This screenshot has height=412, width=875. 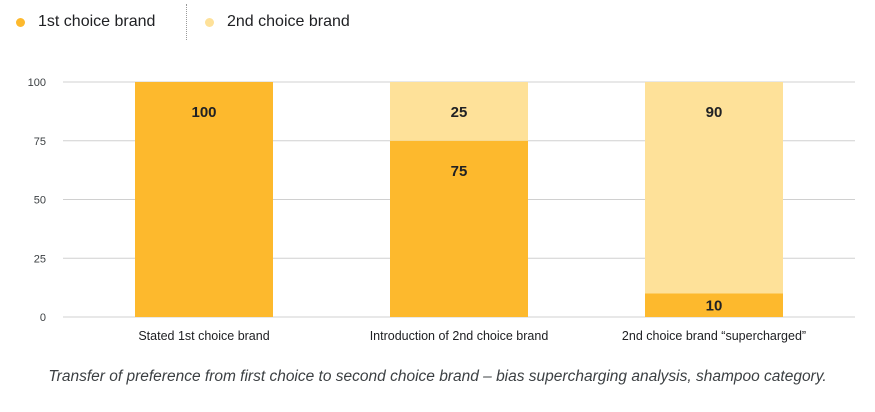 I want to click on data-label-1st-choice-1: 75, so click(x=459, y=171).